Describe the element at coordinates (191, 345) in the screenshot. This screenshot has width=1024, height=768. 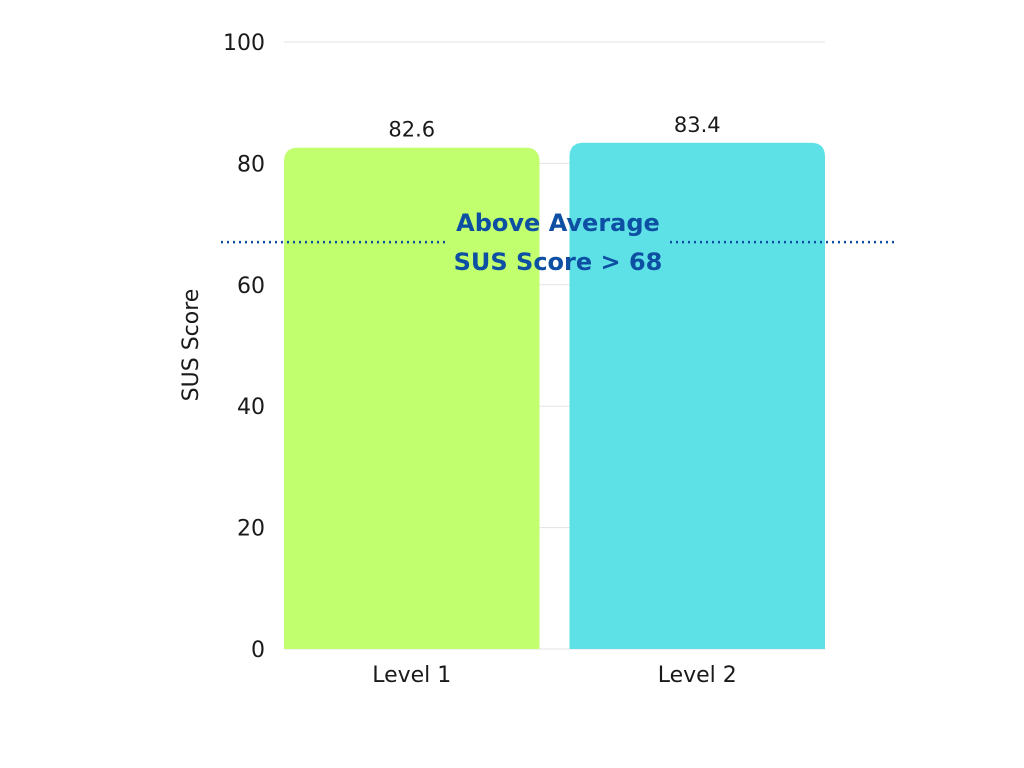
I see `y-axis-title: SUS Score` at that location.